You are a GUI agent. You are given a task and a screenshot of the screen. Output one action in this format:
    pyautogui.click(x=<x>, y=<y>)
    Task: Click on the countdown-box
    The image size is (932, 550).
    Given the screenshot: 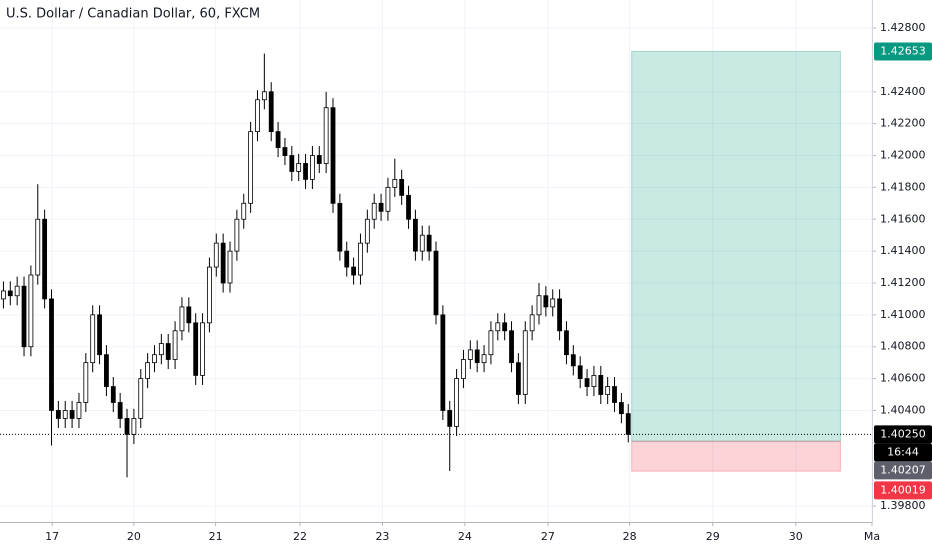 What is the action you would take?
    pyautogui.click(x=903, y=452)
    